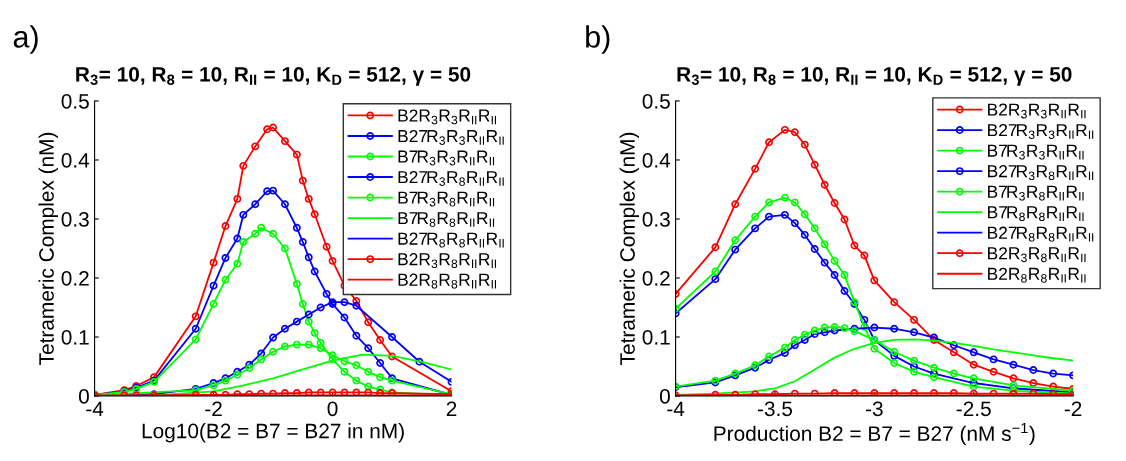 The width and height of the screenshot is (1126, 461). I want to click on x-tick-label: -3, so click(874, 409).